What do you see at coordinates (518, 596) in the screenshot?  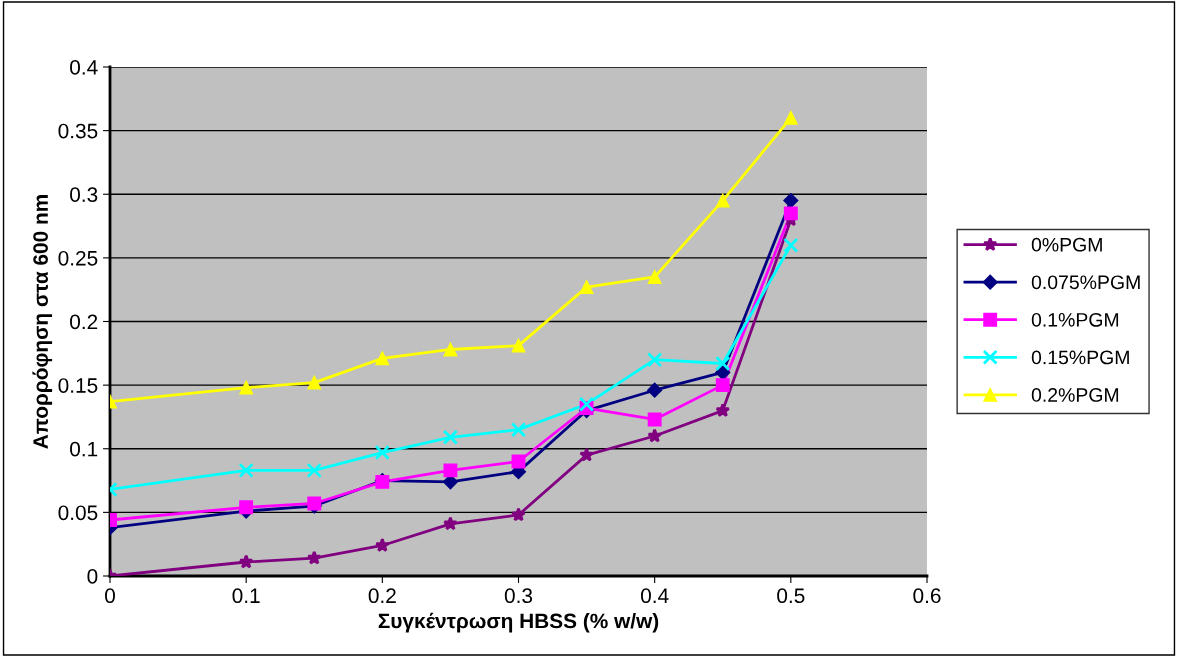 I see `x-tick-label: 0.3` at bounding box center [518, 596].